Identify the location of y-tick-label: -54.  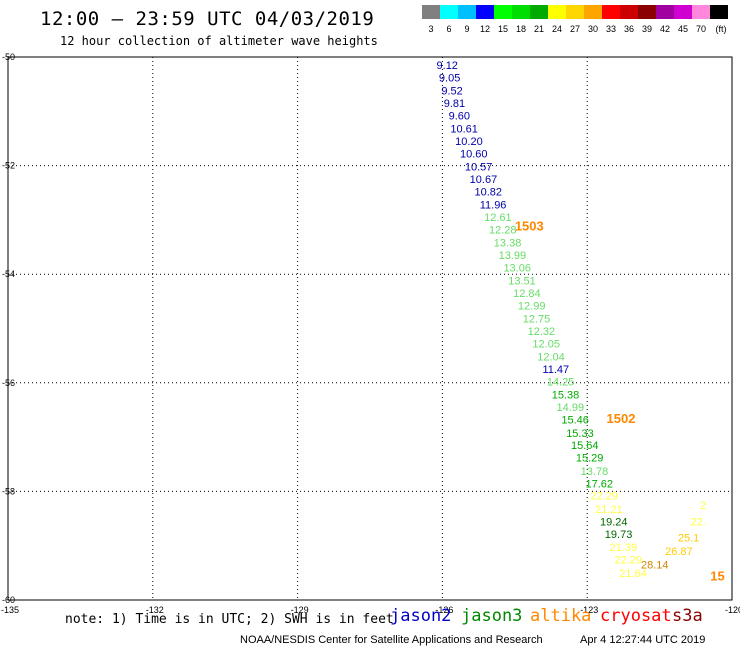
(8, 274).